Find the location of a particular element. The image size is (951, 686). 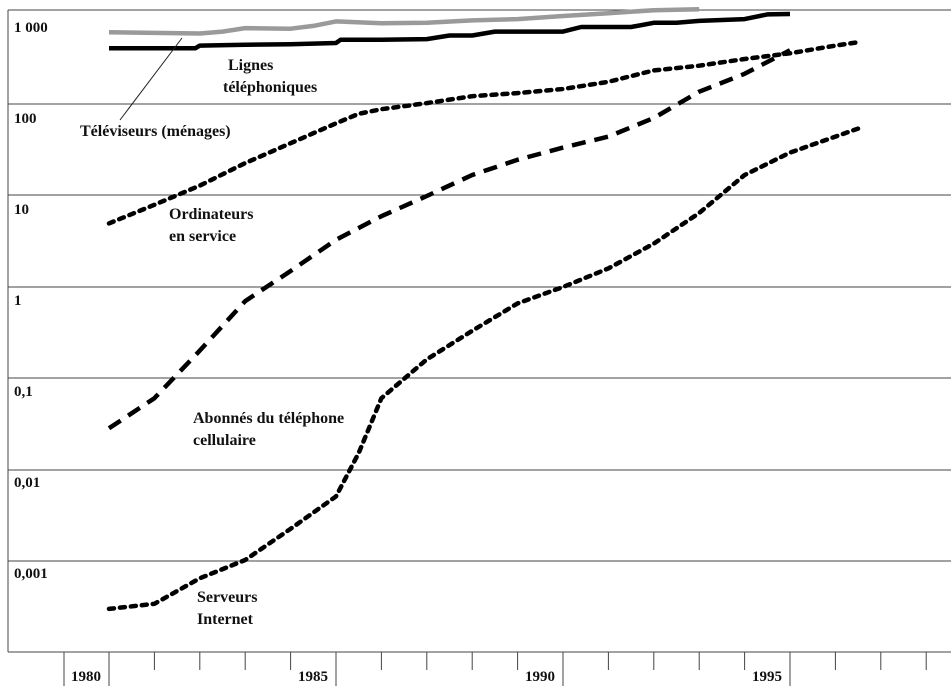

x-tick-label: 1980 is located at coordinates (86, 677).